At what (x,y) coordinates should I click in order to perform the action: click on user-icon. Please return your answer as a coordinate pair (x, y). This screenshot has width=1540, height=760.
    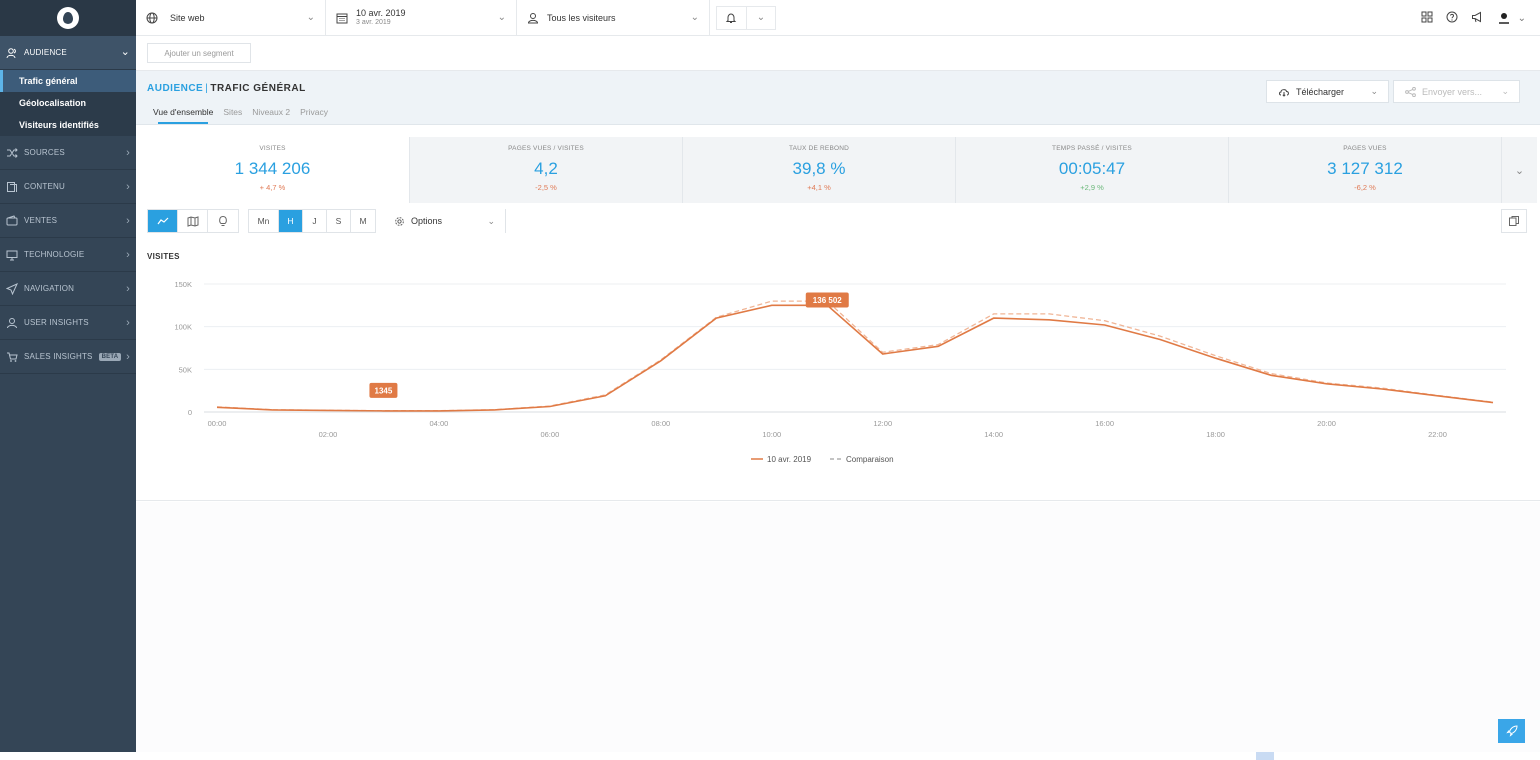
    Looking at the image, I should click on (533, 18).